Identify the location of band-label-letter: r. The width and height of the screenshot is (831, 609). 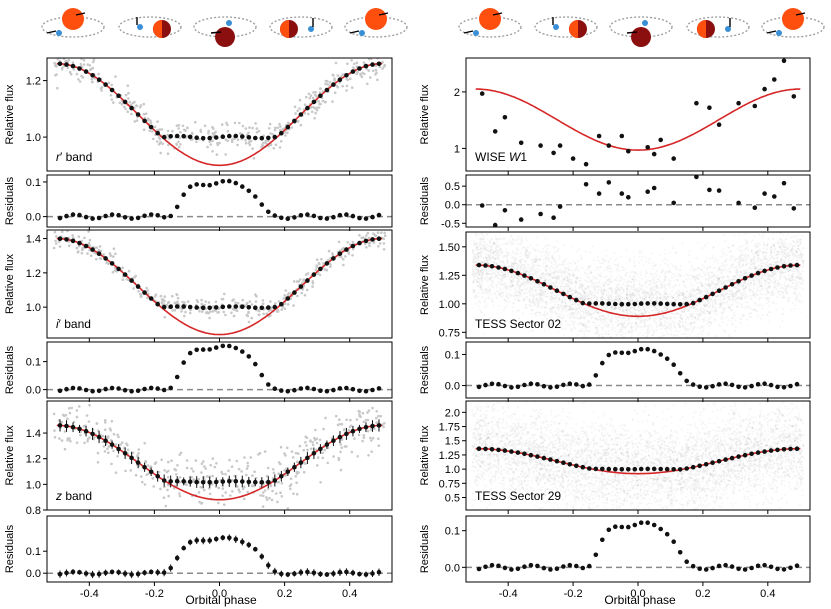
(58, 157).